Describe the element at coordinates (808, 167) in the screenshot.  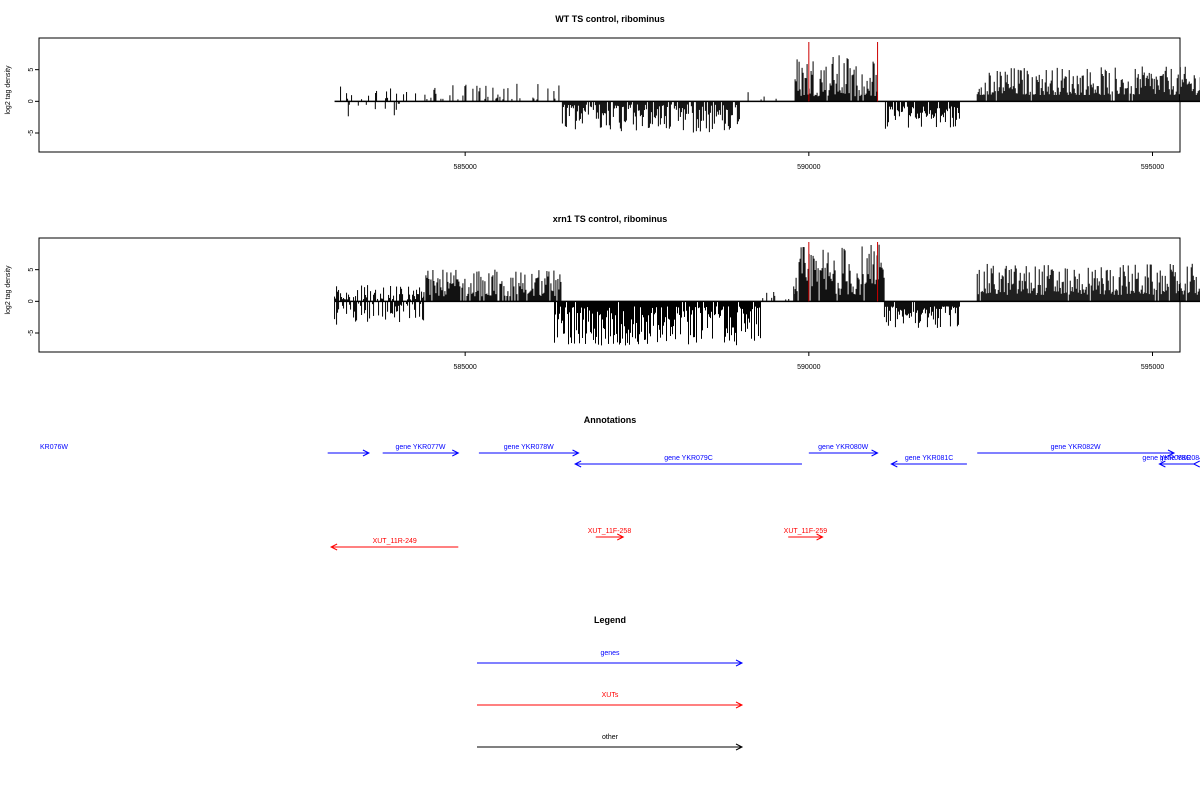
I see `wt-x-tick-label: 590000` at that location.